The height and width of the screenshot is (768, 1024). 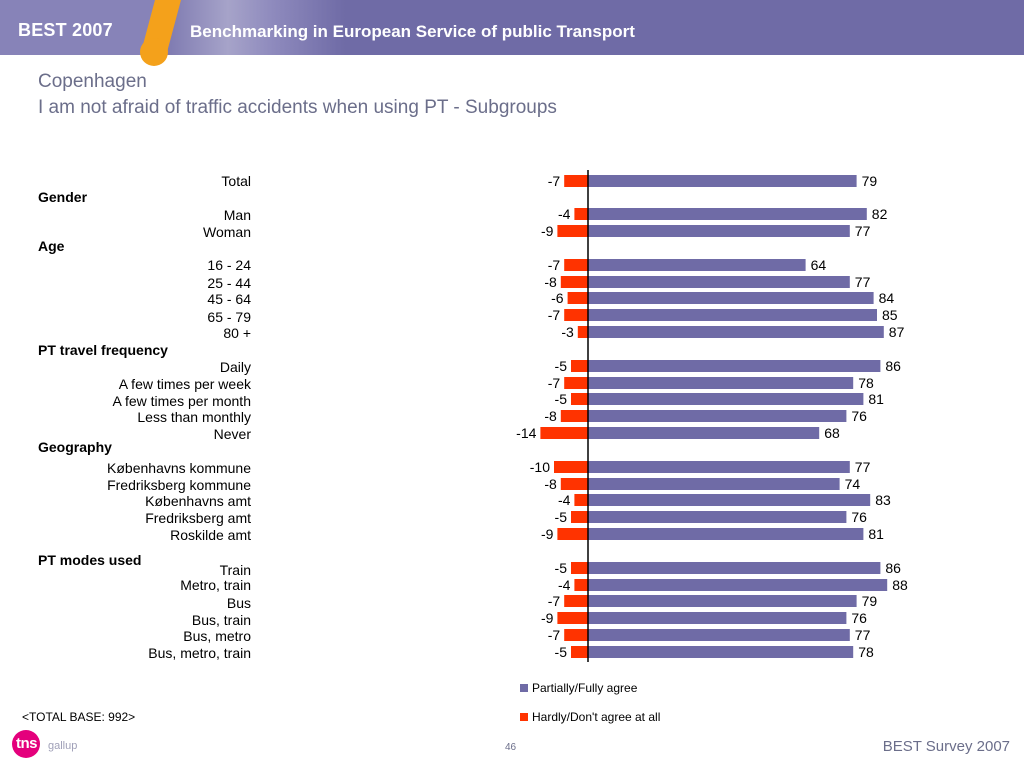 I want to click on category-label: Woman, so click(x=227, y=232).